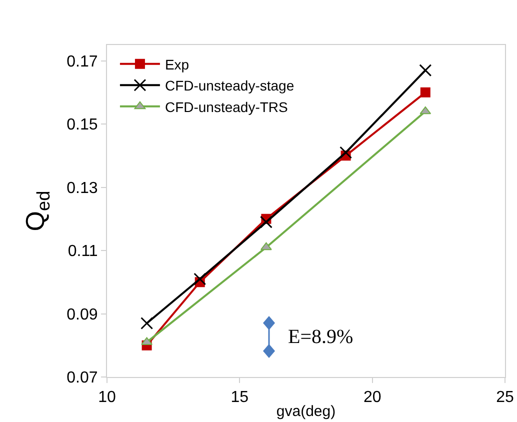 The width and height of the screenshot is (517, 422). I want to click on x-tick-label: 25, so click(505, 397).